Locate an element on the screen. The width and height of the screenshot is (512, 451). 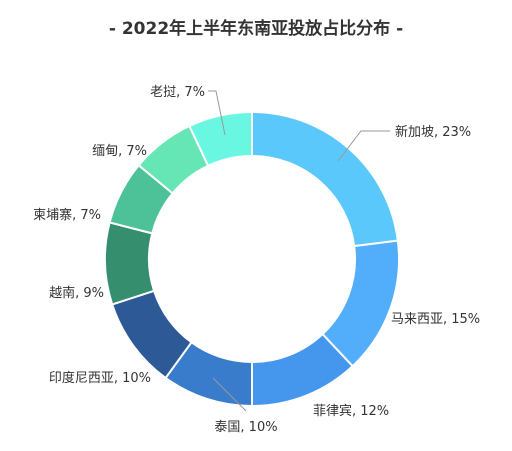
slice-label-9: 老挝, 7% is located at coordinates (177, 92).